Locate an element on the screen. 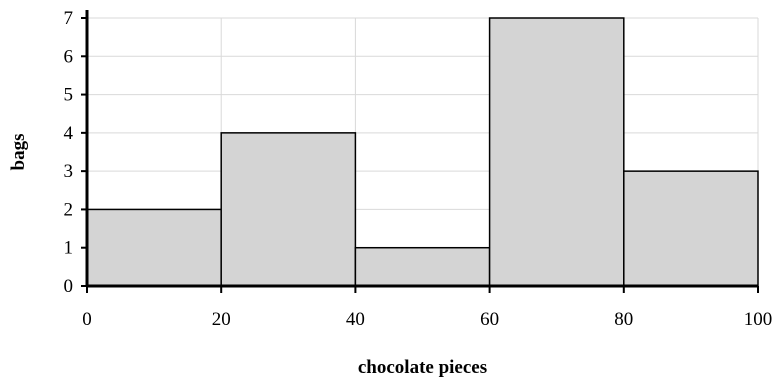  x-tick-label-0: 0 is located at coordinates (87, 319).